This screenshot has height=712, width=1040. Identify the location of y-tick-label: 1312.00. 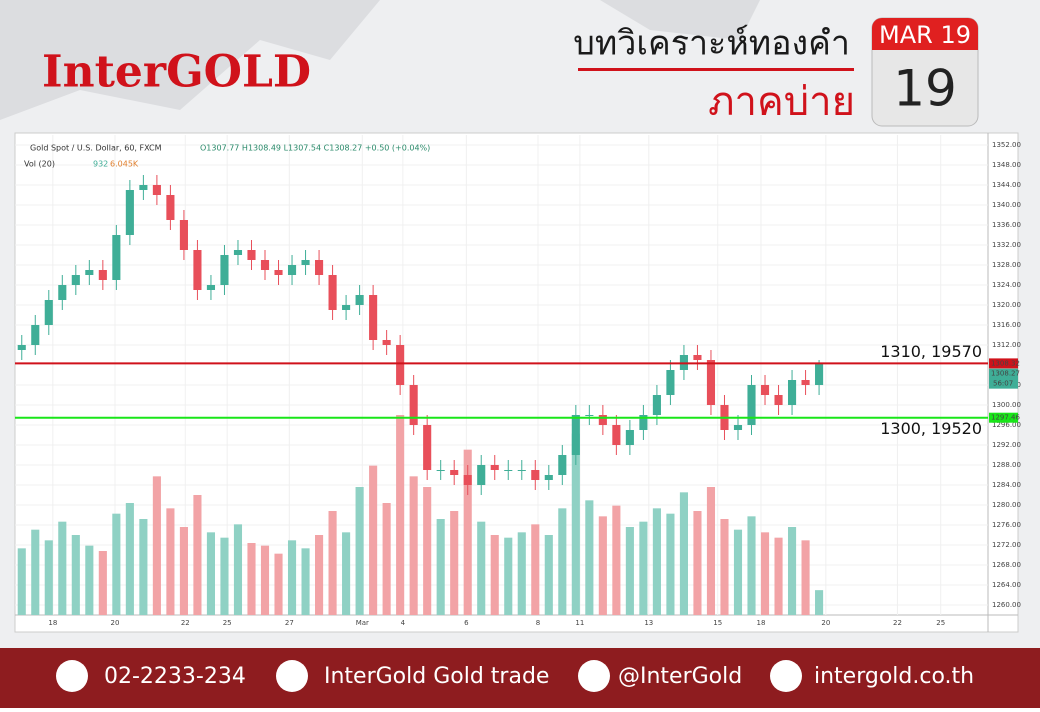
(1006, 345).